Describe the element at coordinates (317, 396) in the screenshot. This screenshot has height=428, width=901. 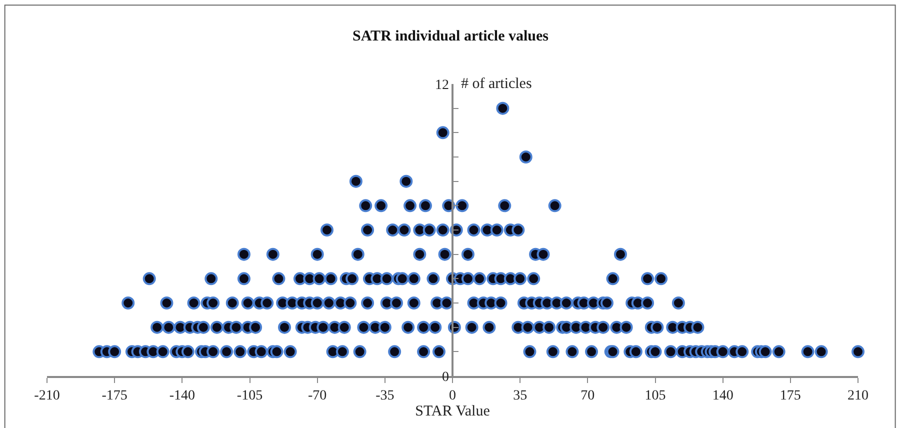
I see `x-tick-label: -70` at that location.